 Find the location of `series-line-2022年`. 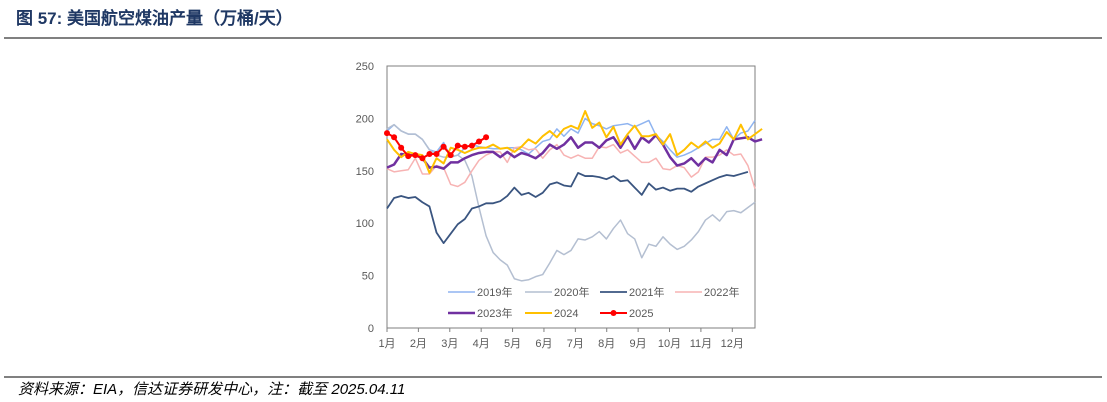

series-line-2022年 is located at coordinates (571, 166).